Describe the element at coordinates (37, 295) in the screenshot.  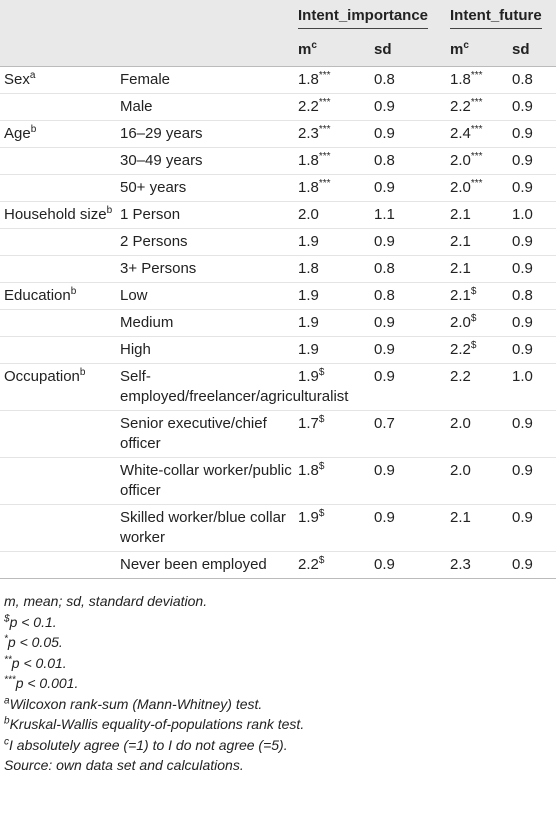
I see `cell-text: Education` at that location.